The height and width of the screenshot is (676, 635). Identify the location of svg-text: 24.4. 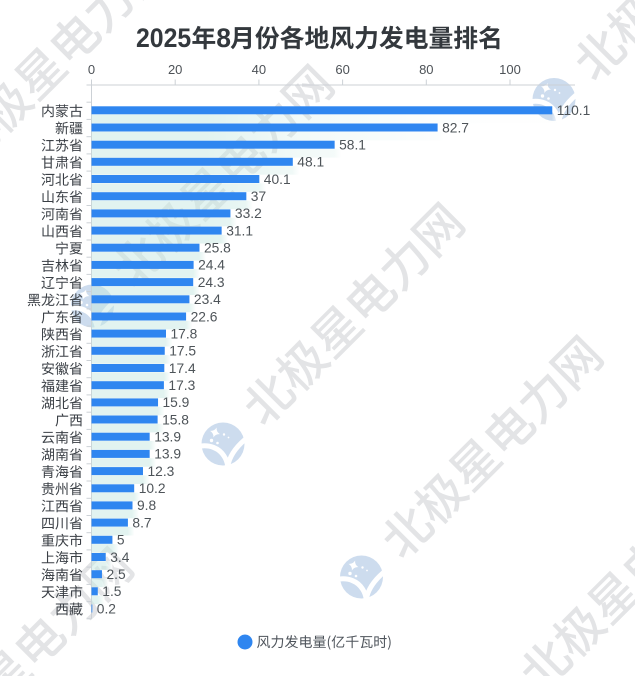
(211, 265).